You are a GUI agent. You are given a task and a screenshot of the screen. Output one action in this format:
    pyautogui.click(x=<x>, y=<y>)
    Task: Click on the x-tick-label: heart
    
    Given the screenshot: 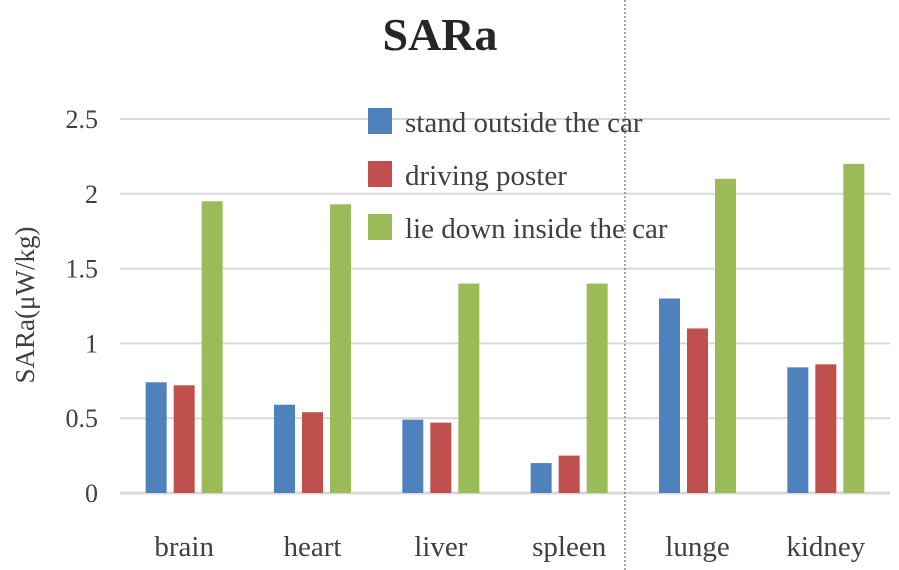 What is the action you would take?
    pyautogui.click(x=313, y=547)
    